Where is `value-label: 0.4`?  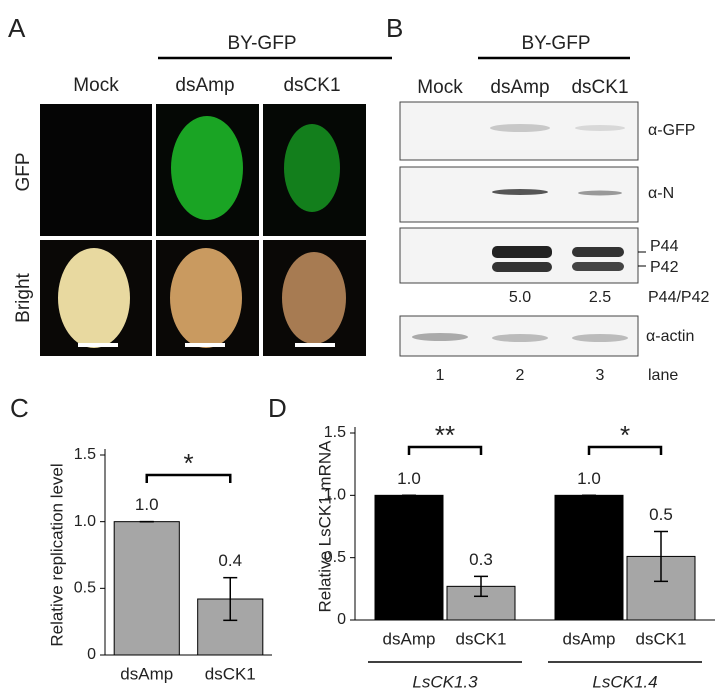 value-label: 0.4 is located at coordinates (230, 560).